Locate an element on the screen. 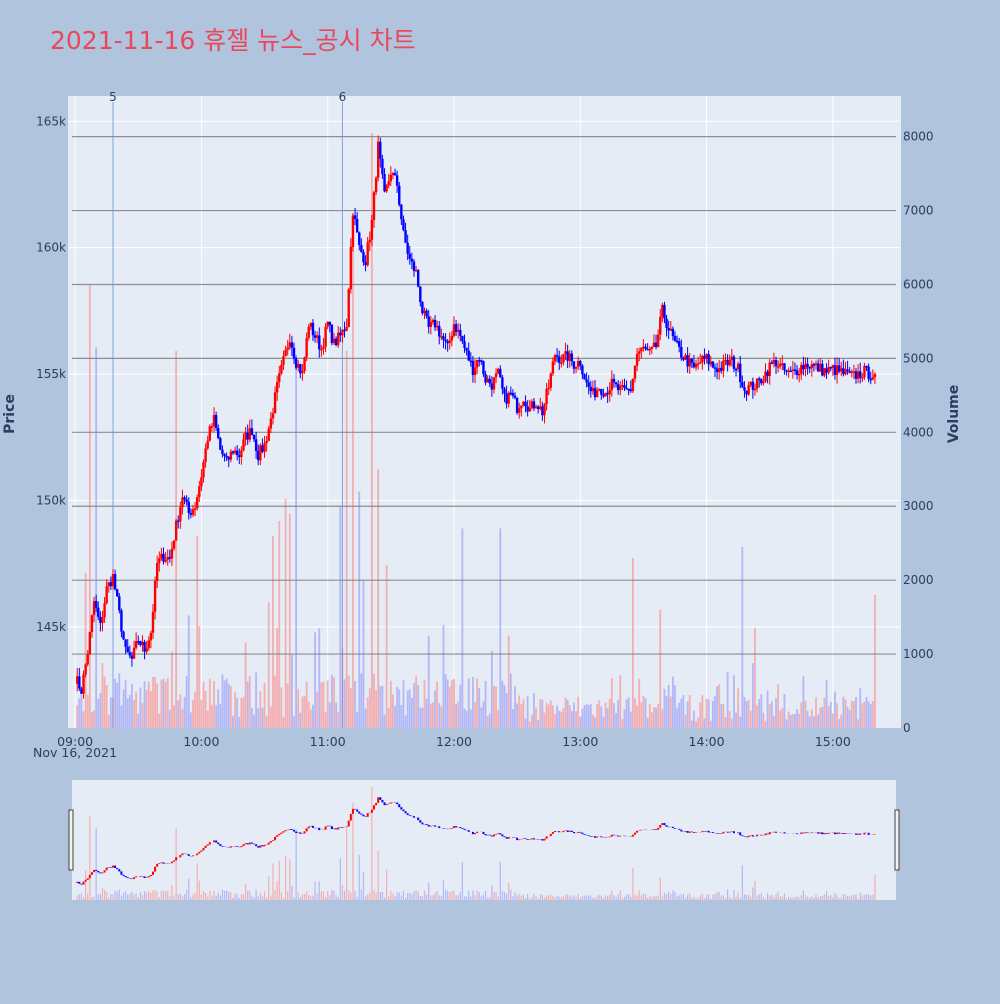 This screenshot has height=1004, width=1000. rangeslider-left-handle is located at coordinates (71, 840).